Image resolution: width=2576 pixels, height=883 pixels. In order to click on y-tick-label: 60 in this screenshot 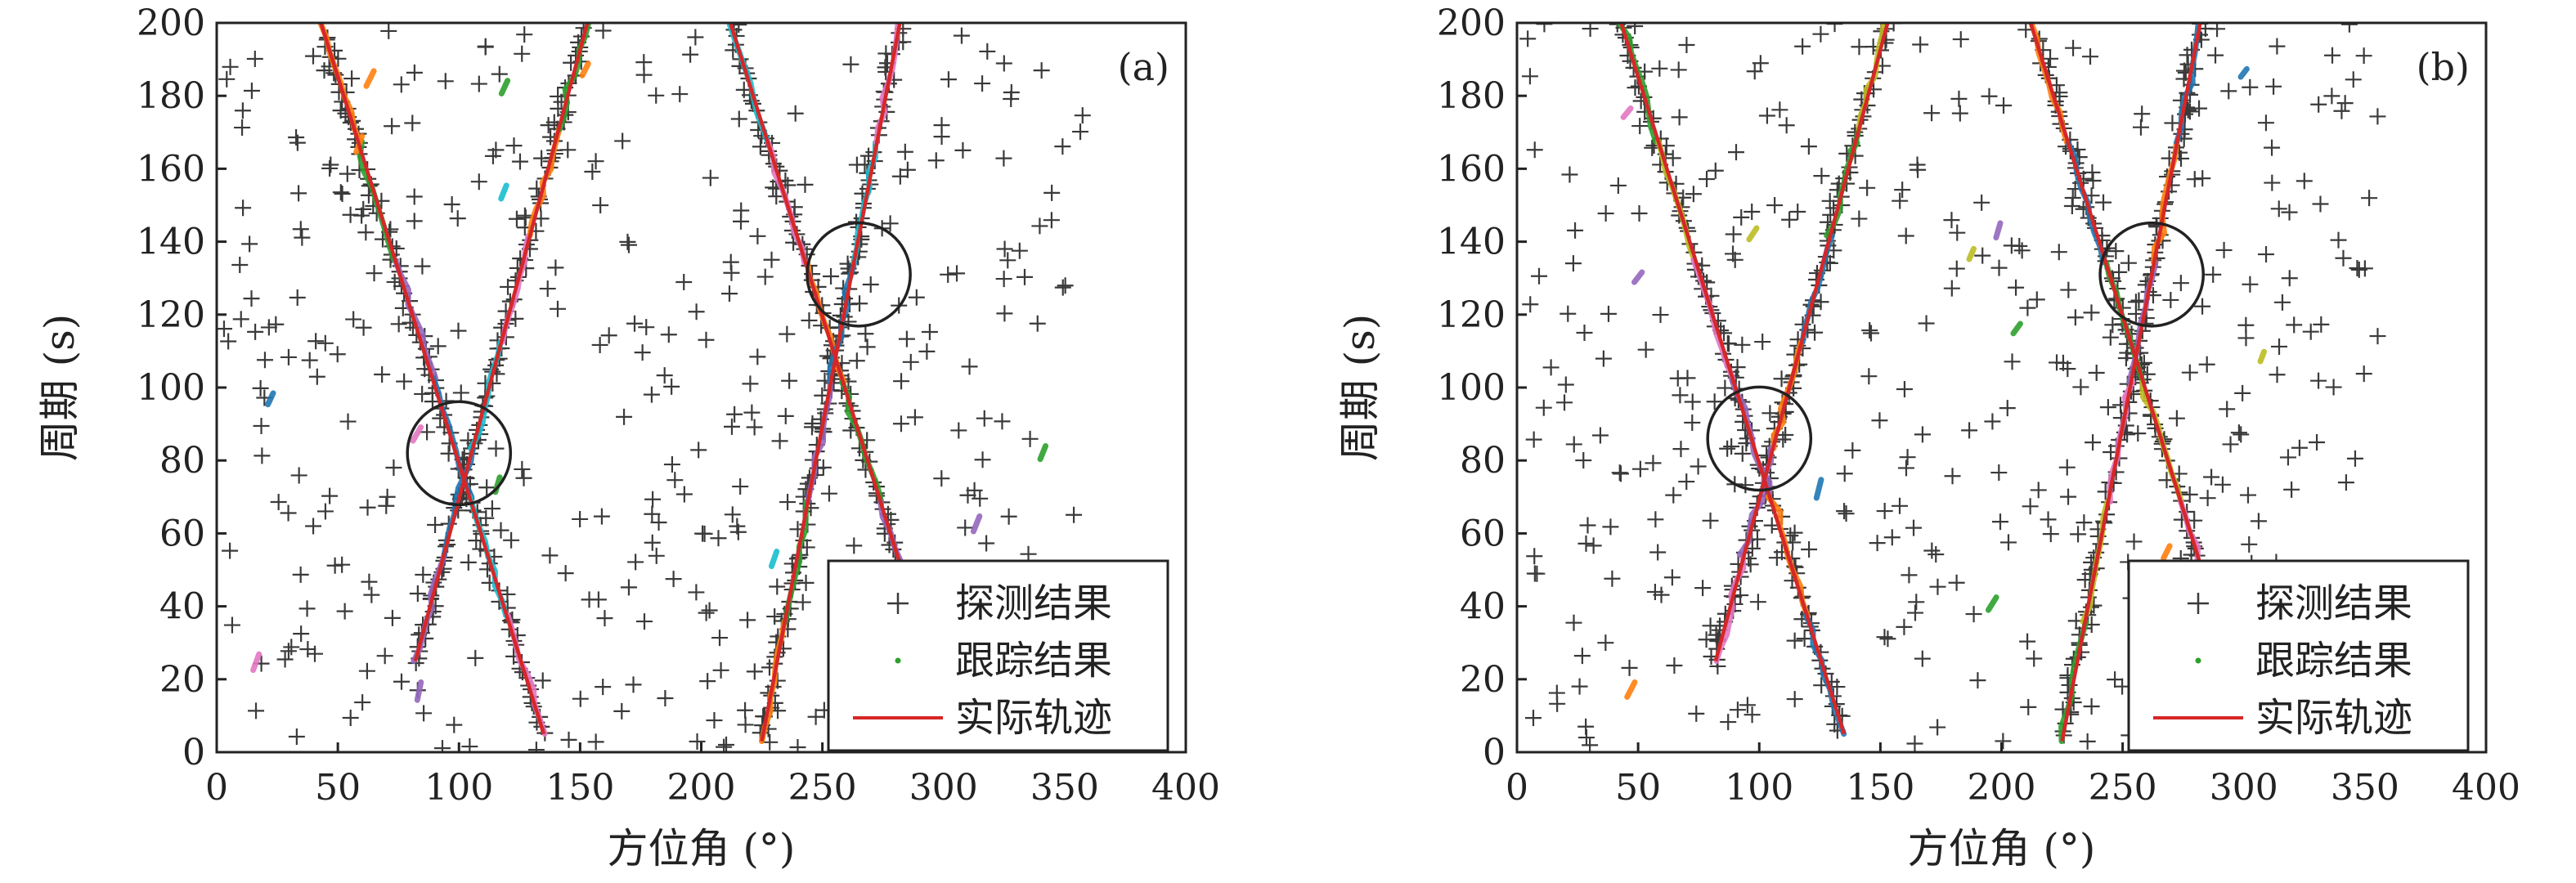, I will do `click(1483, 533)`.